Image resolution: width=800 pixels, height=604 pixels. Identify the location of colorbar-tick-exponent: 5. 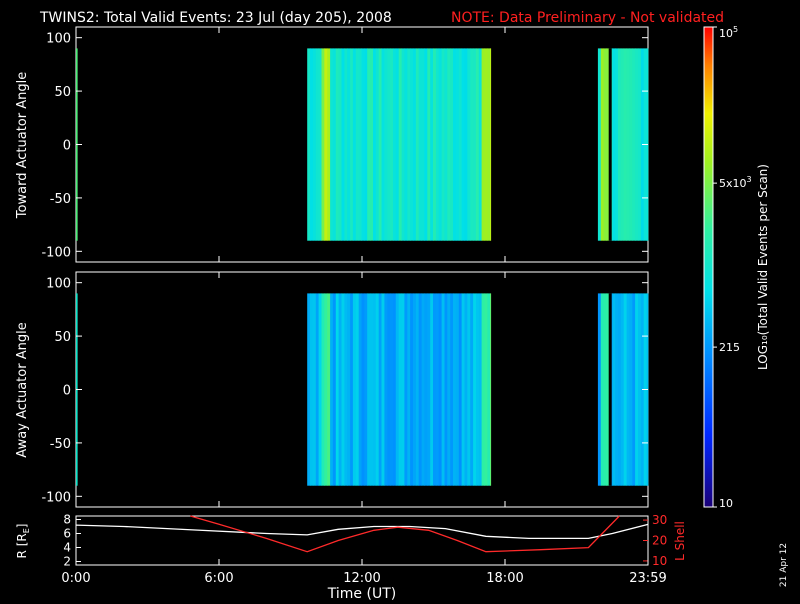
(735, 29).